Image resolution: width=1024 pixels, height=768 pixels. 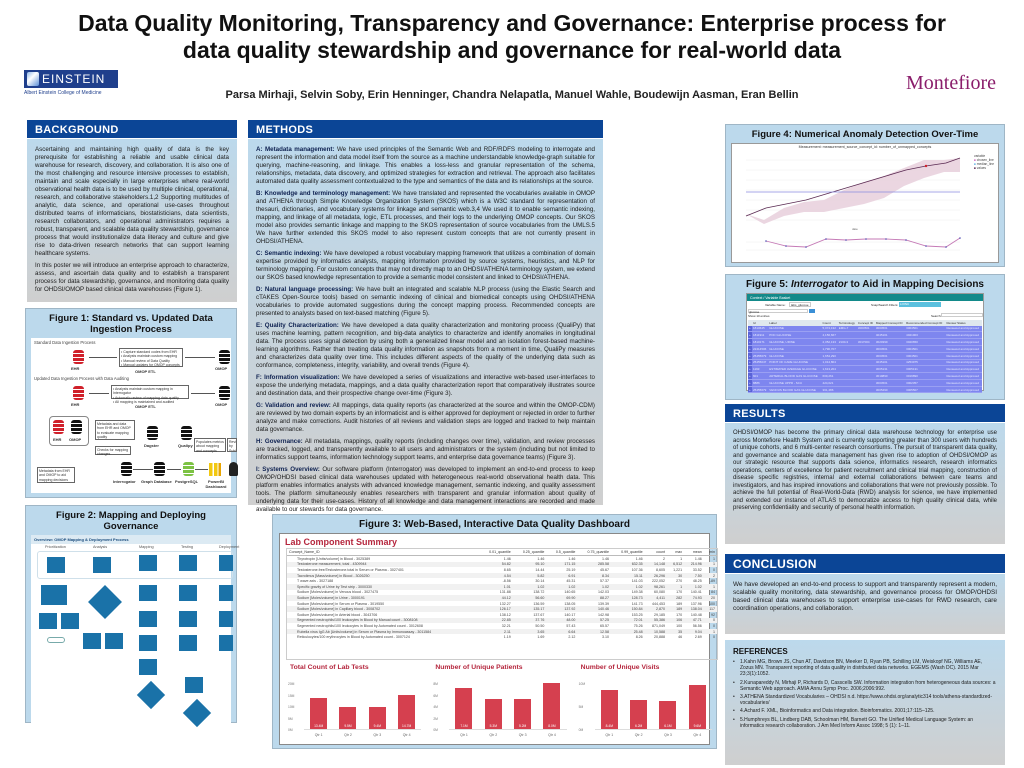 What do you see at coordinates (76, 427) in the screenshot?
I see `omop-database-icon` at bounding box center [76, 427].